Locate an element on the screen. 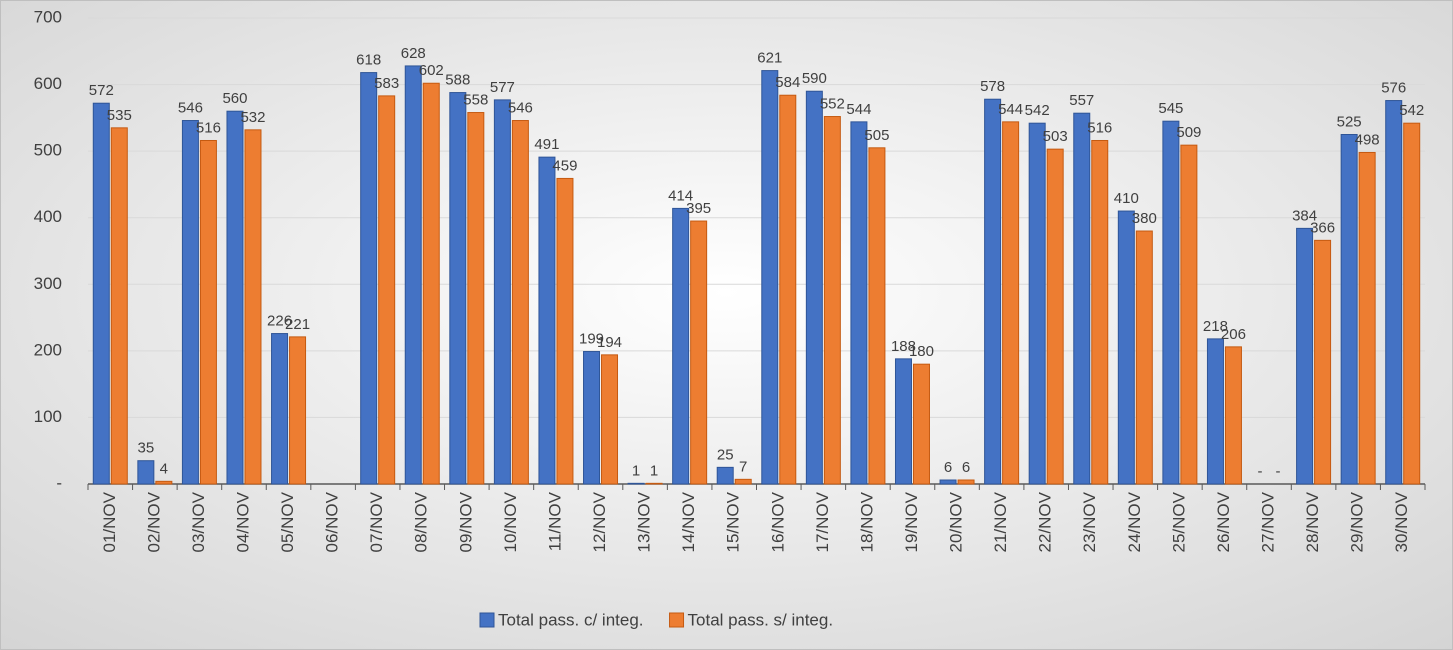 The image size is (1453, 650). data-label: 584 is located at coordinates (787, 82).